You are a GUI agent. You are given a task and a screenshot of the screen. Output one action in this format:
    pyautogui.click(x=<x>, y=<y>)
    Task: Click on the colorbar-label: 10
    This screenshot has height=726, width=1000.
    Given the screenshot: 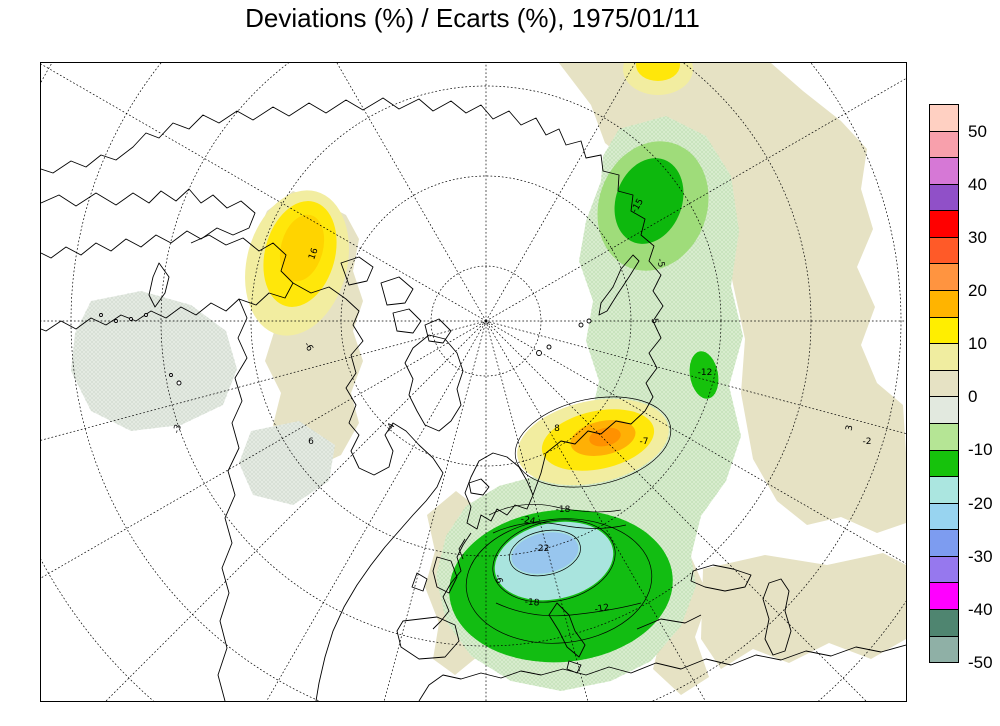 What is the action you would take?
    pyautogui.click(x=977, y=344)
    